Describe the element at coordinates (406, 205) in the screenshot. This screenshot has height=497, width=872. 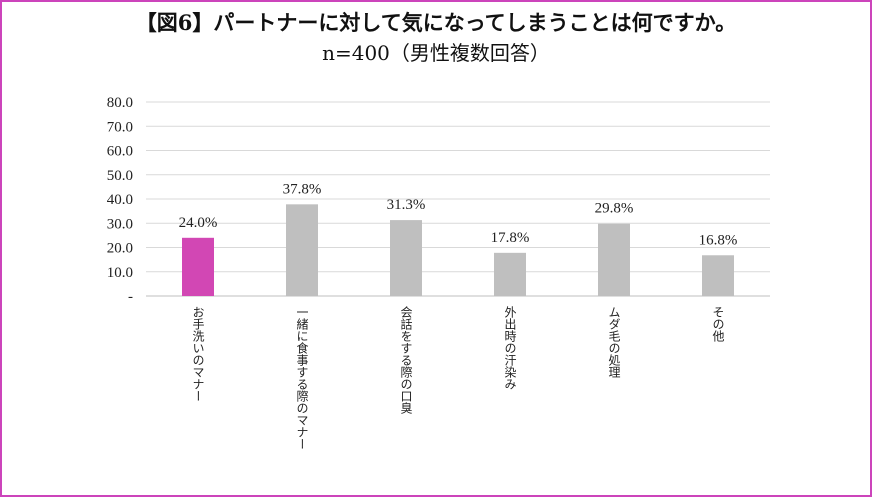
I see `data-label-3: 31.3%` at that location.